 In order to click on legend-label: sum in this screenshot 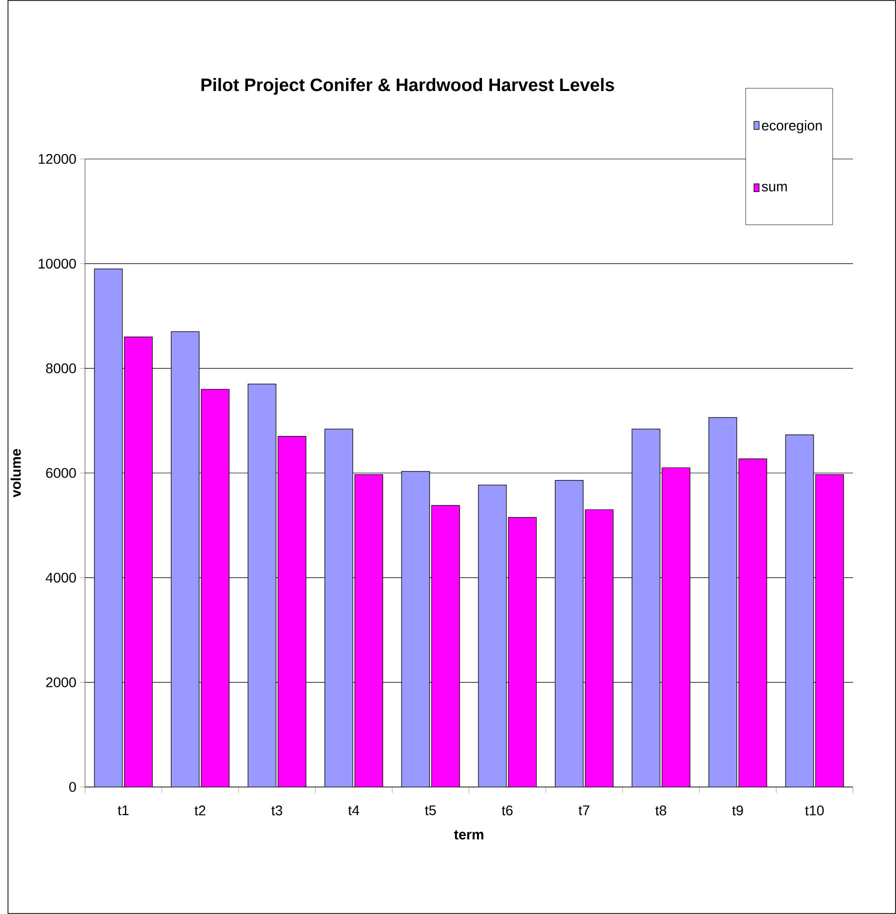, I will do `click(774, 188)`.